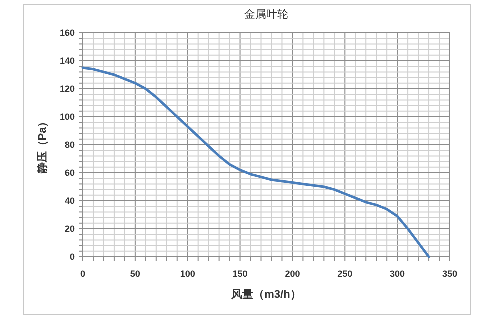  I want to click on y-tick-label: 140, so click(67, 61).